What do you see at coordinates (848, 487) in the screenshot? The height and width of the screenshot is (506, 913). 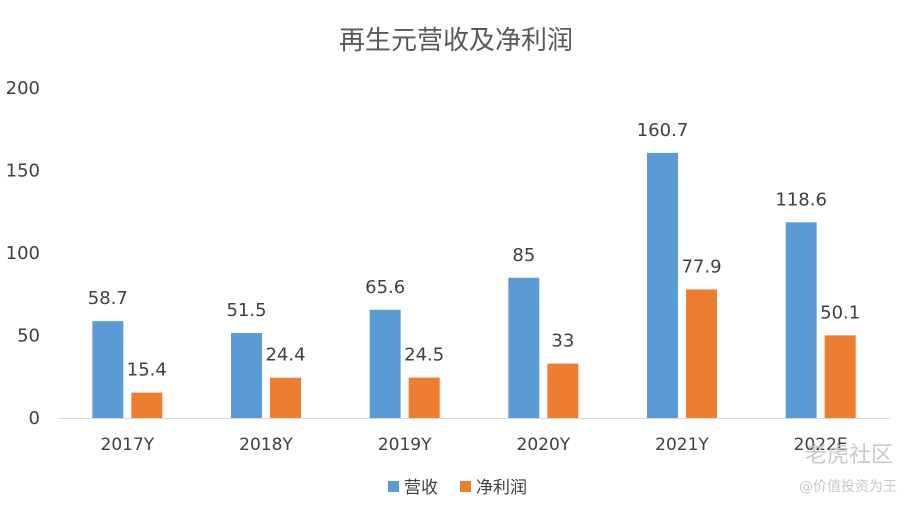 I see `watermark-handle: @价值投资为王` at bounding box center [848, 487].